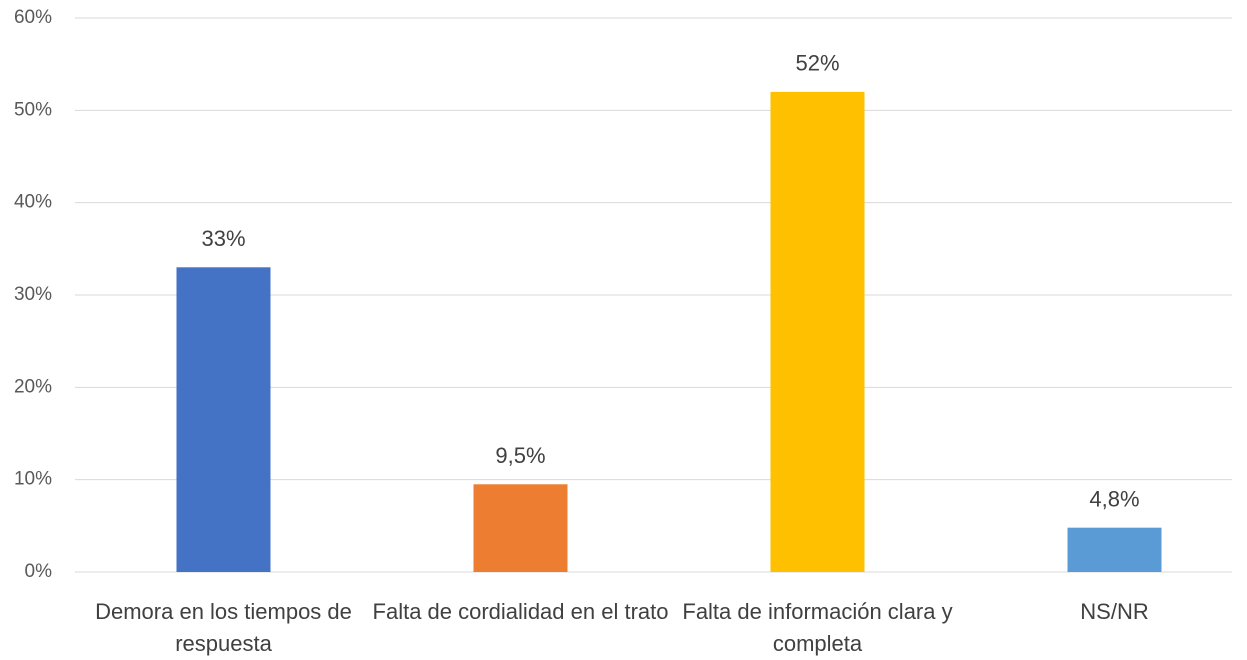 The width and height of the screenshot is (1247, 660). Describe the element at coordinates (33, 109) in the screenshot. I see `y-tick-label: 50%` at that location.